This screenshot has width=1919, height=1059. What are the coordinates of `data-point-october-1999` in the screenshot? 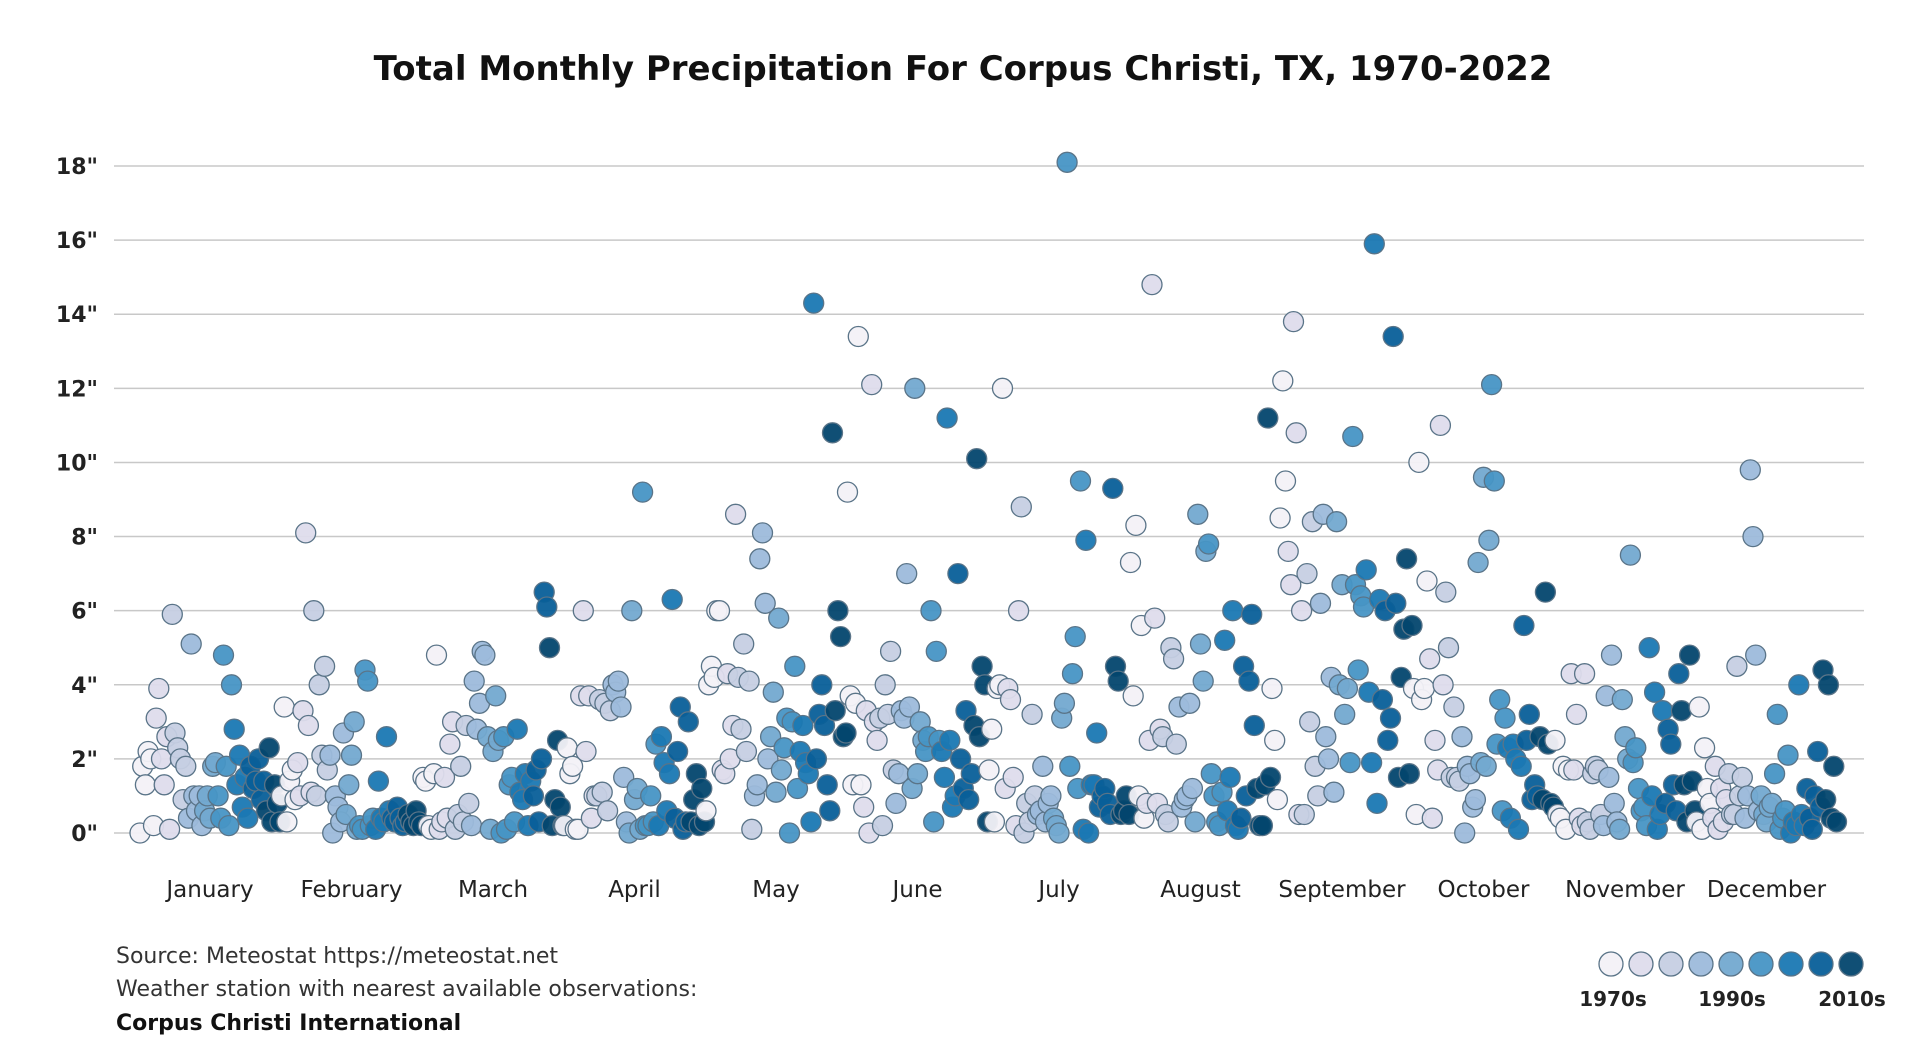 It's located at (1491, 384).